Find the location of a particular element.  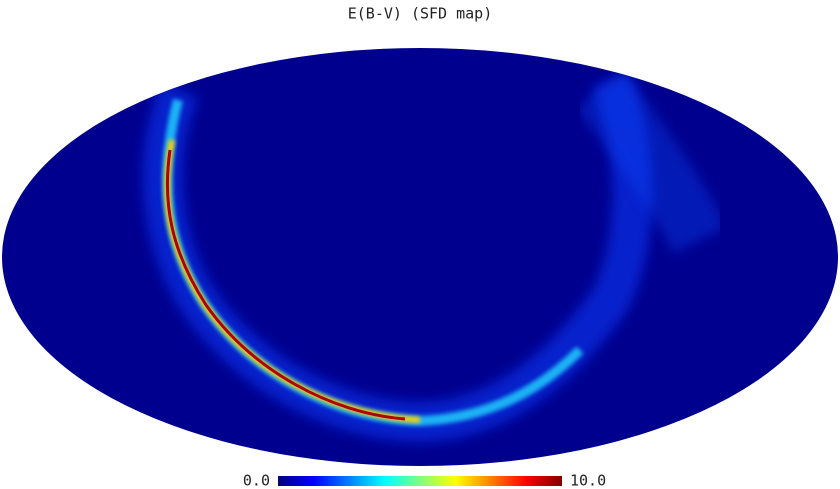

colorbar is located at coordinates (420, 481).